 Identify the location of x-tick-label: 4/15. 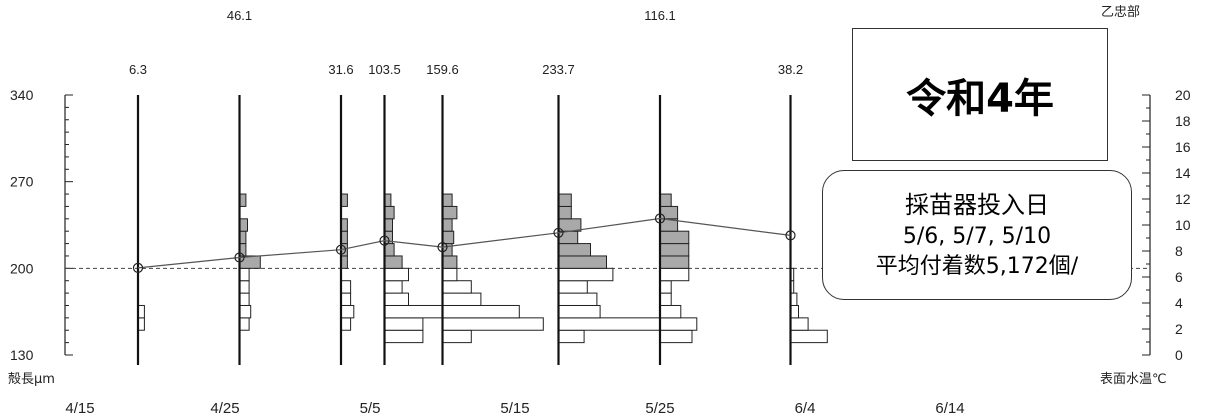
(79, 408).